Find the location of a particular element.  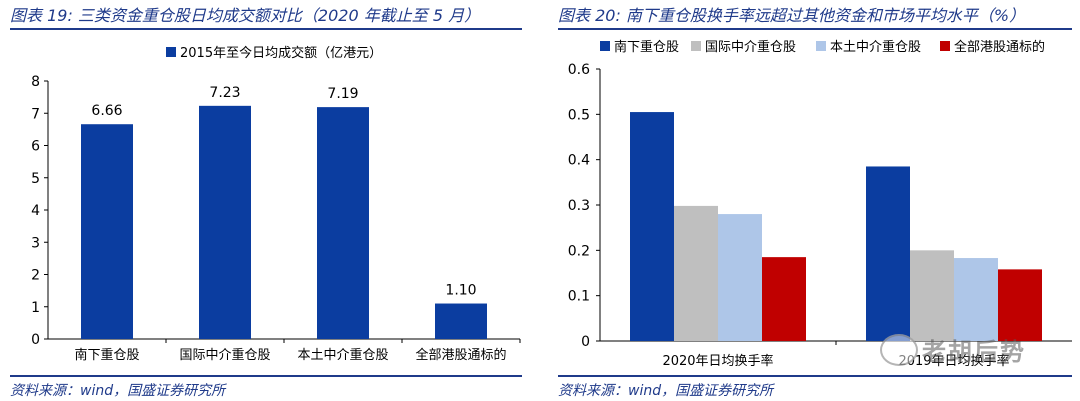

y-tick-label: 6 is located at coordinates (35, 147).